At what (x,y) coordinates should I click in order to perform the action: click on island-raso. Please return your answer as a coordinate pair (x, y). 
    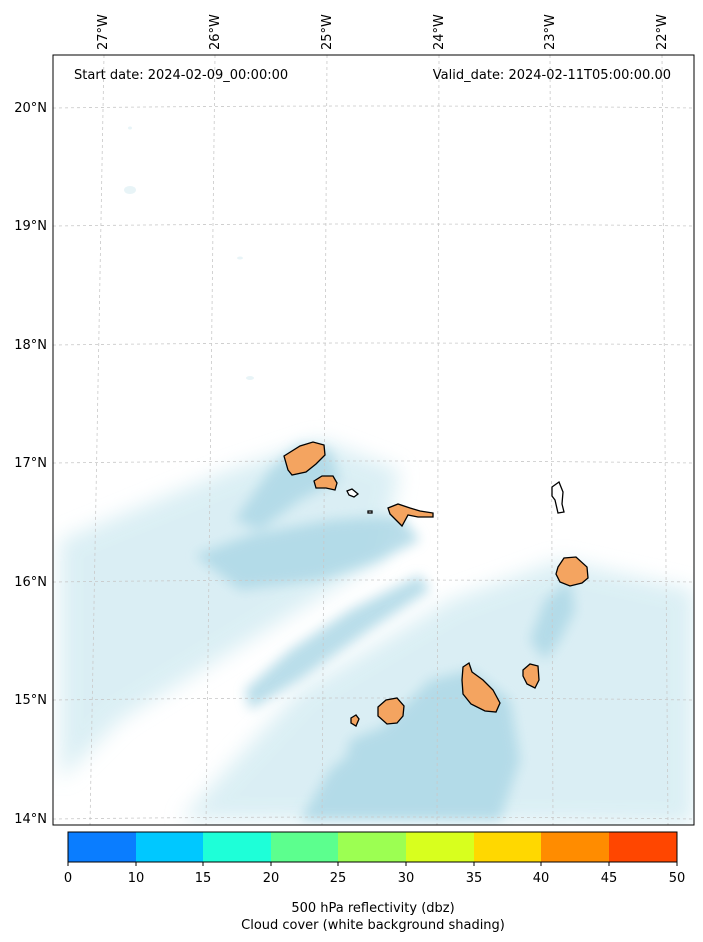
    Looking at the image, I should click on (370, 512).